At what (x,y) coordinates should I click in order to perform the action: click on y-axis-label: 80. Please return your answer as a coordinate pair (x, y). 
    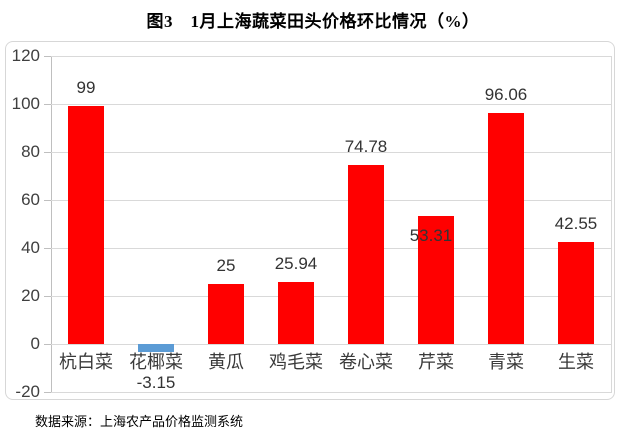
    Looking at the image, I should click on (30, 151).